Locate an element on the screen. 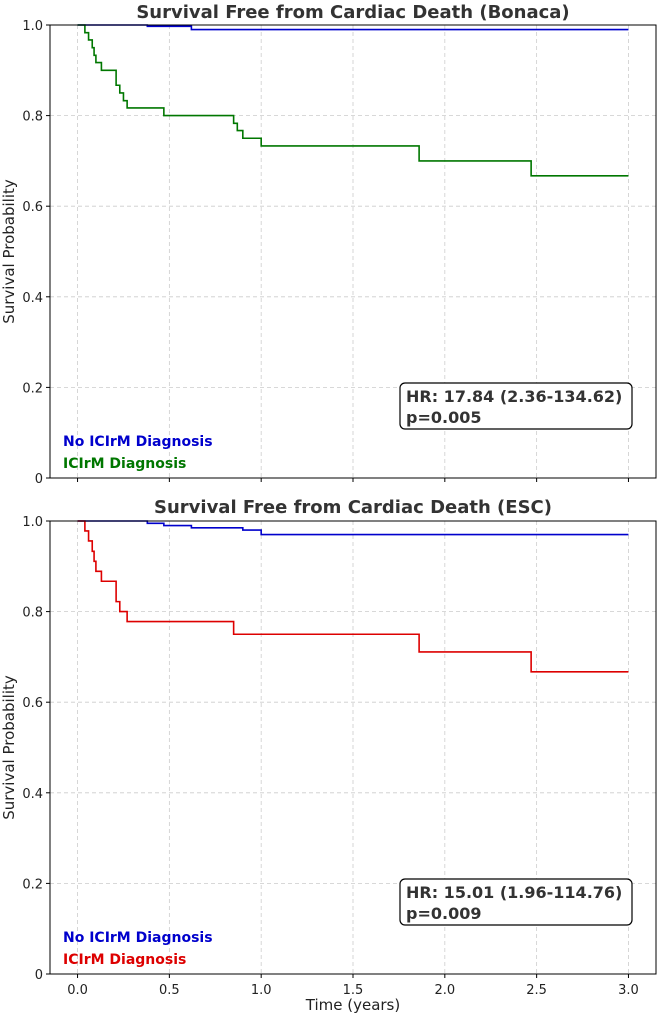  annotation-text: HR: 15.01 (1.96-114.76) is located at coordinates (514, 892).